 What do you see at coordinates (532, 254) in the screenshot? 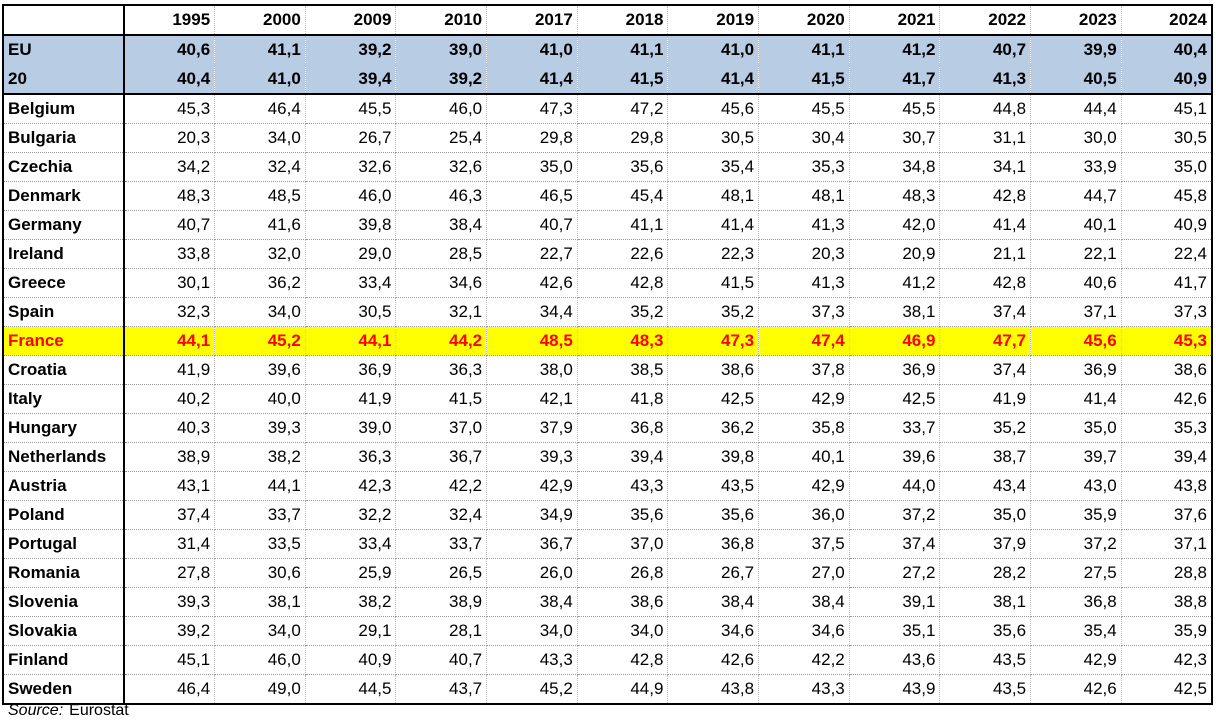
I see `value-cell: 22,7` at bounding box center [532, 254].